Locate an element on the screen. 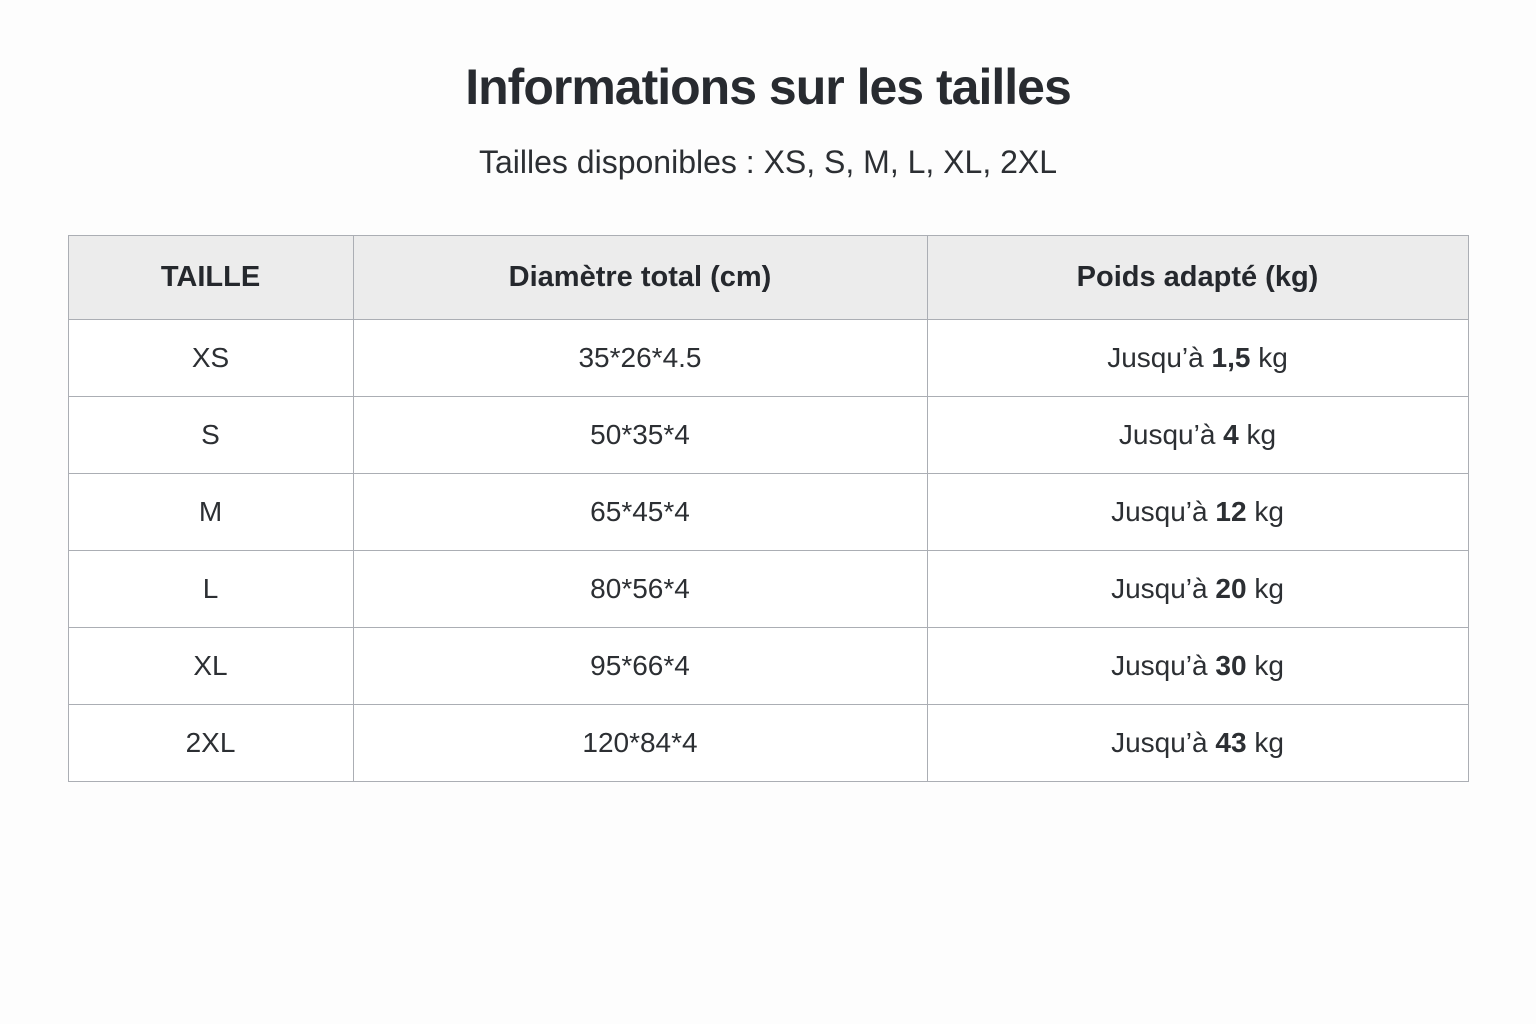 This screenshot has height=1024, width=1536. size-cell: M is located at coordinates (210, 512).